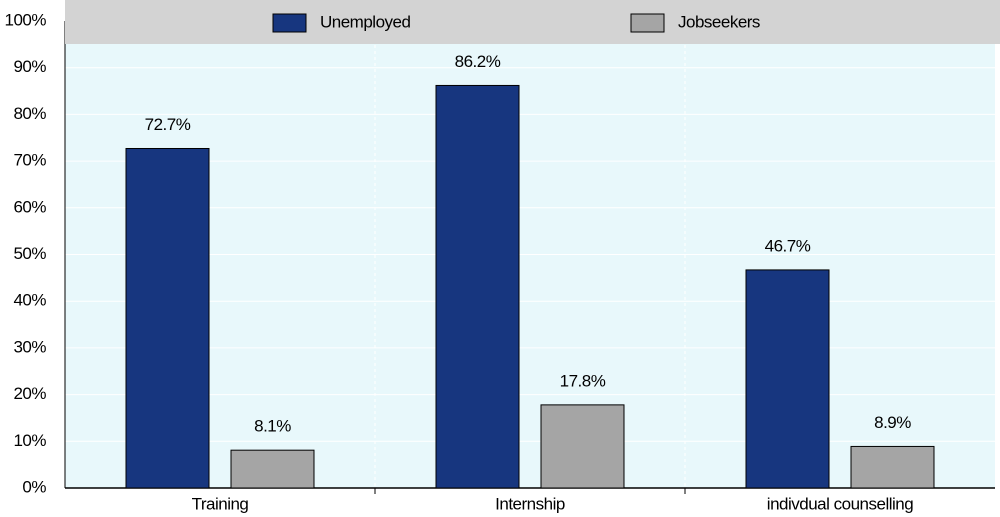 Image resolution: width=1000 pixels, height=517 pixels. Describe the element at coordinates (29, 66) in the screenshot. I see `y-tick-label: 90%` at that location.